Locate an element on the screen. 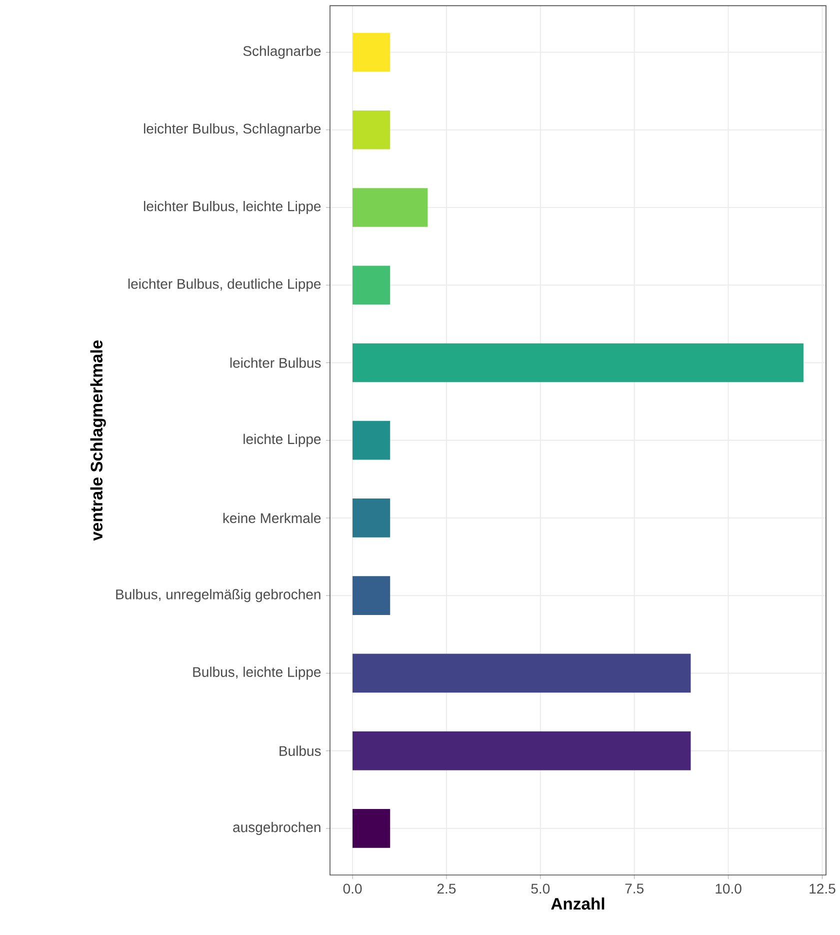 The height and width of the screenshot is (935, 840). y-tick-label: leichter Bulbus, deutliche Lippe is located at coordinates (224, 285).